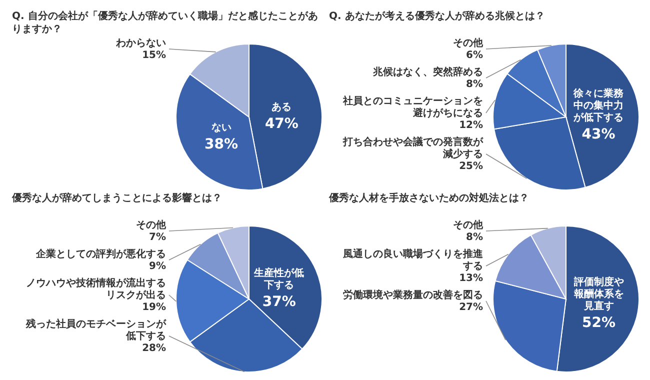  What do you see at coordinates (437, 16) in the screenshot?
I see `chart-title: Q. あなたが考える優秀な人が辞める兆候とは？` at bounding box center [437, 16].